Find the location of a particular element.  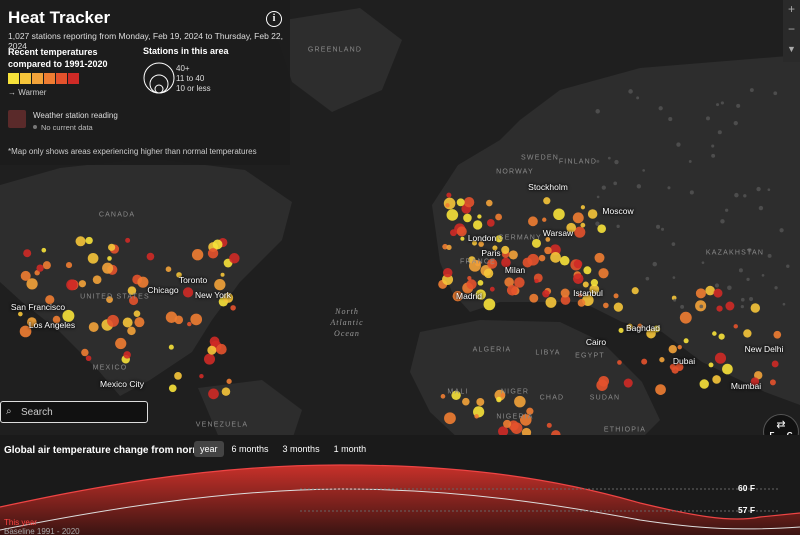

compass: ▼ is located at coordinates (791, 49).